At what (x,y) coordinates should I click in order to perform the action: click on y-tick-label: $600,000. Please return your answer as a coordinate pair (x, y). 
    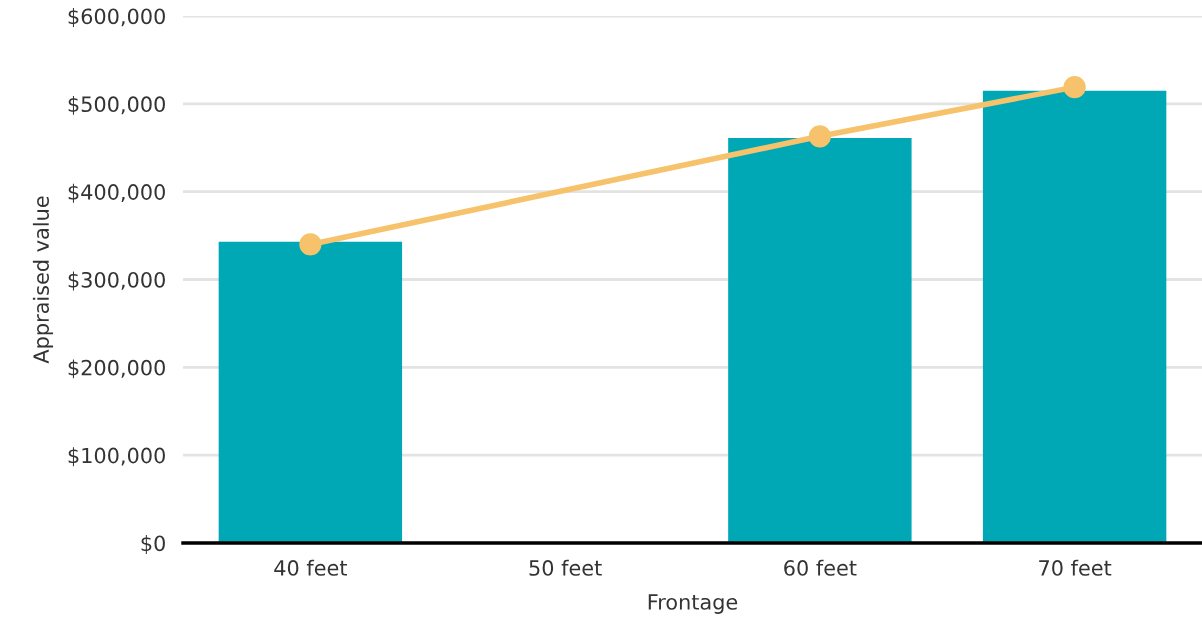
    Looking at the image, I should click on (116, 17).